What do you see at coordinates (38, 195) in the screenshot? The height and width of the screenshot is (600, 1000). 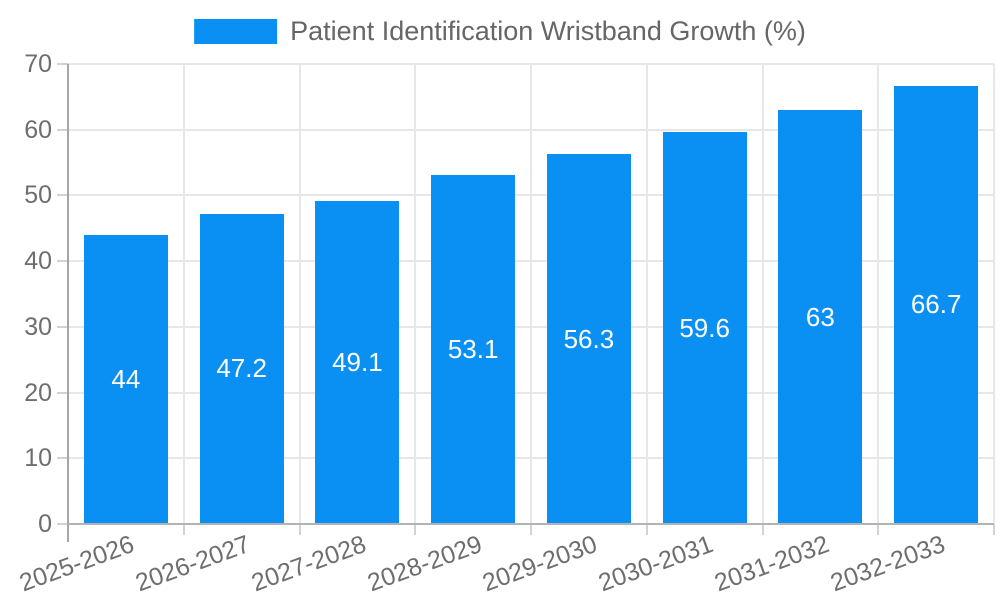 I see `y-tick-label: 50` at bounding box center [38, 195].